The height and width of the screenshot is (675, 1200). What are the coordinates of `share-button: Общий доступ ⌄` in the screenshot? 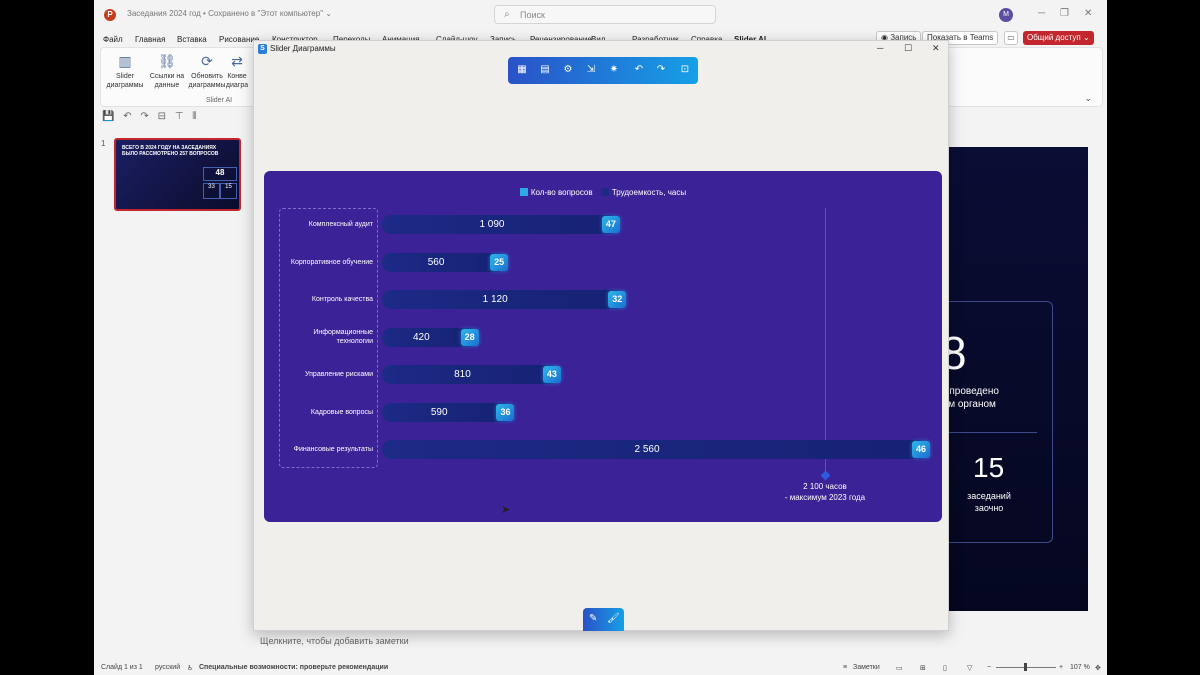 It's located at (1058, 38).